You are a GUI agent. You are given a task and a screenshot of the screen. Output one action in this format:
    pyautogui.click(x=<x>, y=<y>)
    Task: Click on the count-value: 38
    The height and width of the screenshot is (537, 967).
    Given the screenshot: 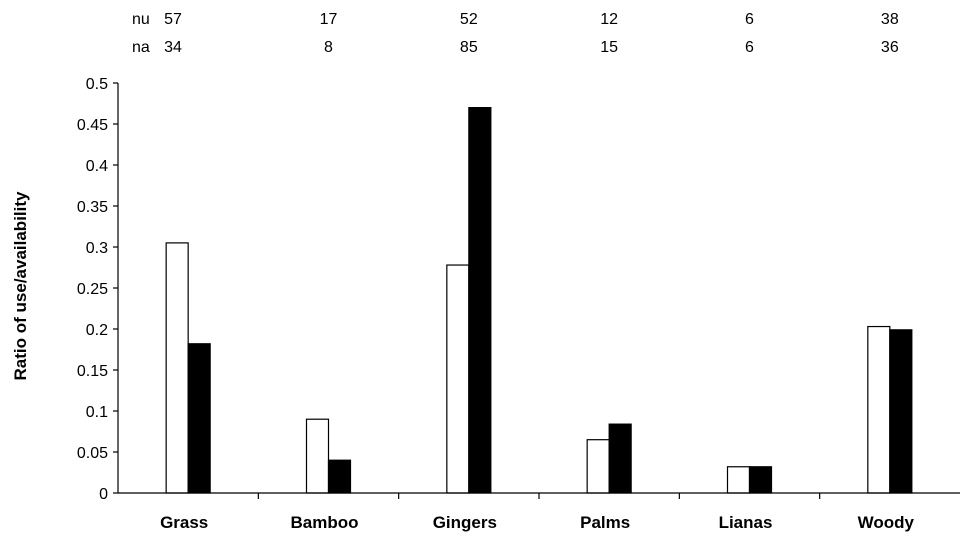 What is the action you would take?
    pyautogui.click(x=890, y=19)
    